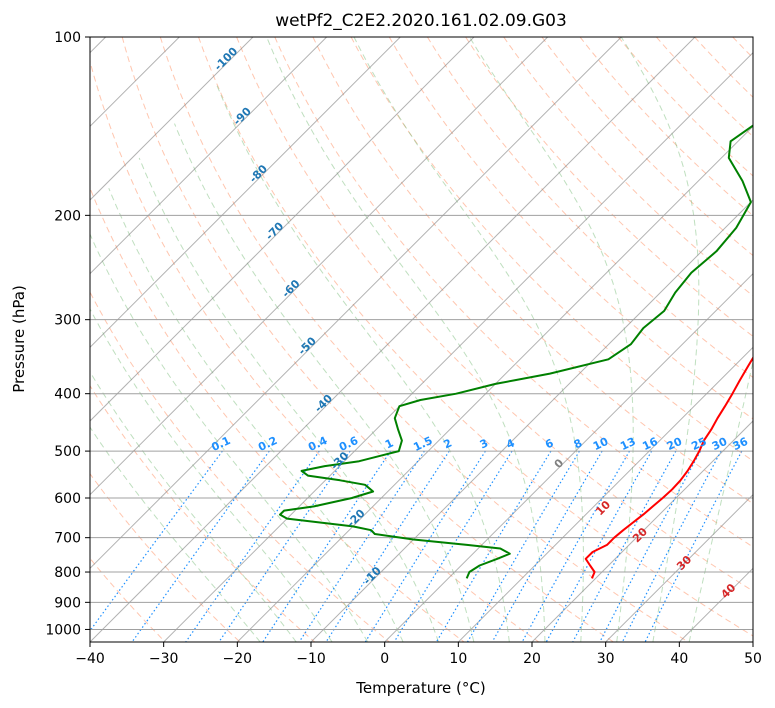 The image size is (775, 708). I want to click on y-tick-label: 300, so click(67, 321).